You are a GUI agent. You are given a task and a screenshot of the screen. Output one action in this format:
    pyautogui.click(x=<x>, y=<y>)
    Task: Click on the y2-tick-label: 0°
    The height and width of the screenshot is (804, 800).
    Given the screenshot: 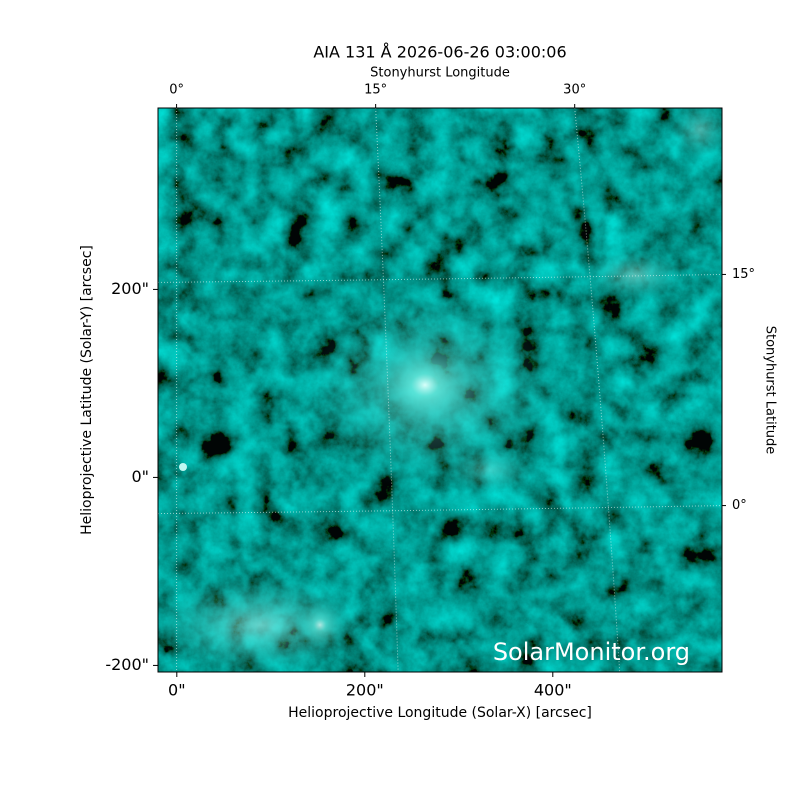 What is the action you would take?
    pyautogui.click(x=739, y=505)
    